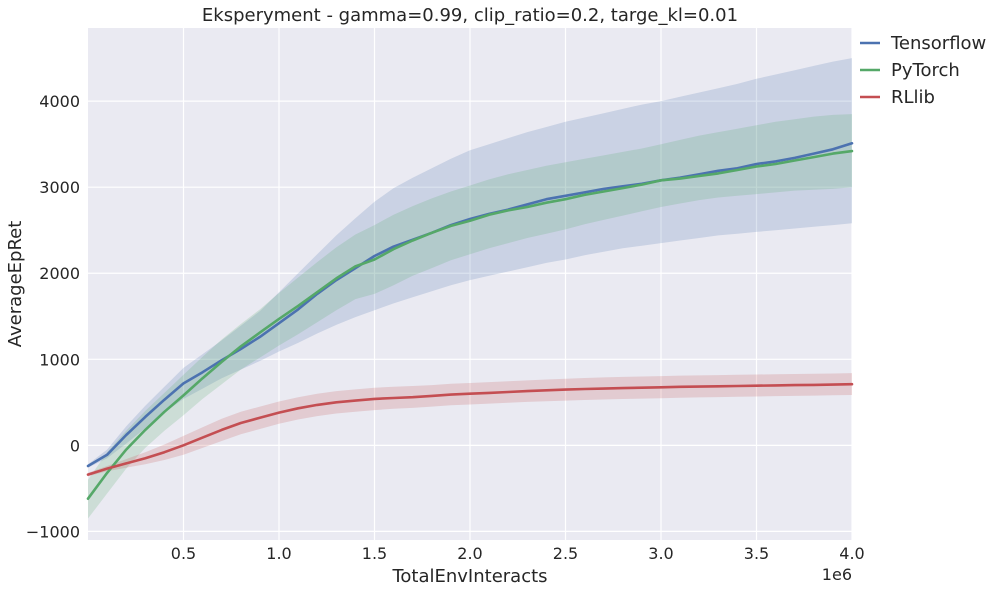  What do you see at coordinates (938, 43) in the screenshot?
I see `tensorflow-legend-label: Tensorflow` at bounding box center [938, 43].